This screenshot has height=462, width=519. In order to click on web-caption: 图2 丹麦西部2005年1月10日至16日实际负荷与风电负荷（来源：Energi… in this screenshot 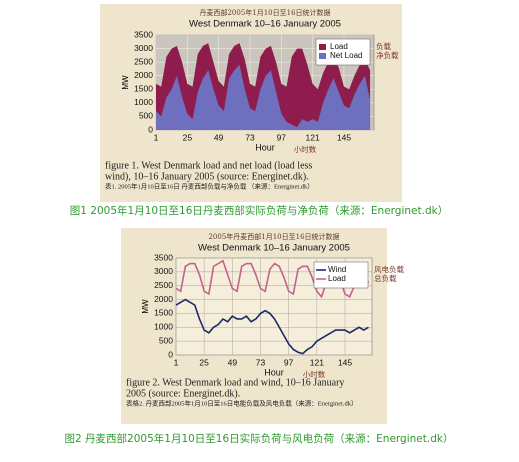, I will do `click(259, 438)`.